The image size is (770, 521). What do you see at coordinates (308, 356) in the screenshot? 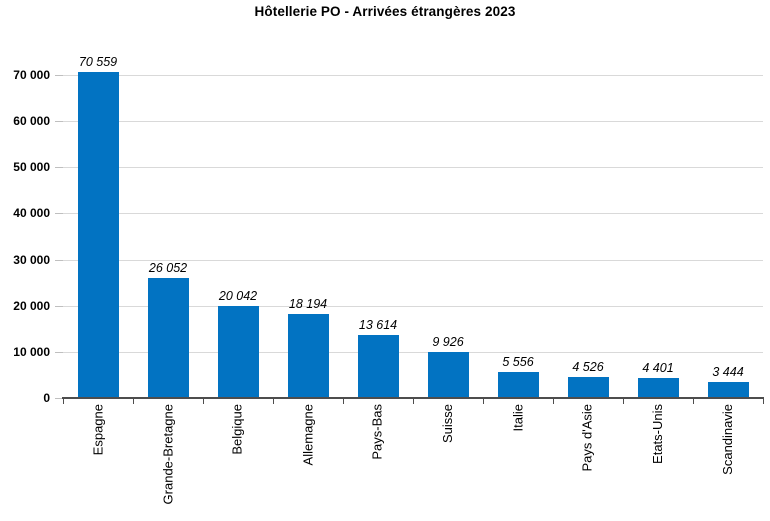
I see `bar-allemagne` at bounding box center [308, 356].